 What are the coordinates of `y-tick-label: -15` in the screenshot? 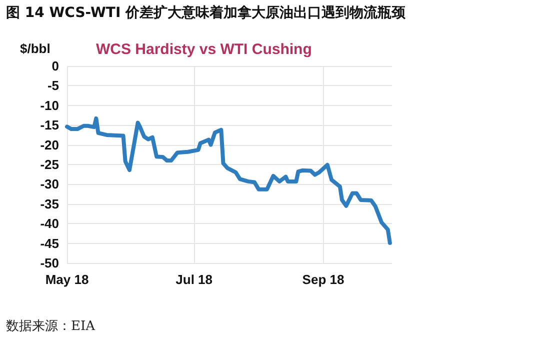 It's located at (49, 125).